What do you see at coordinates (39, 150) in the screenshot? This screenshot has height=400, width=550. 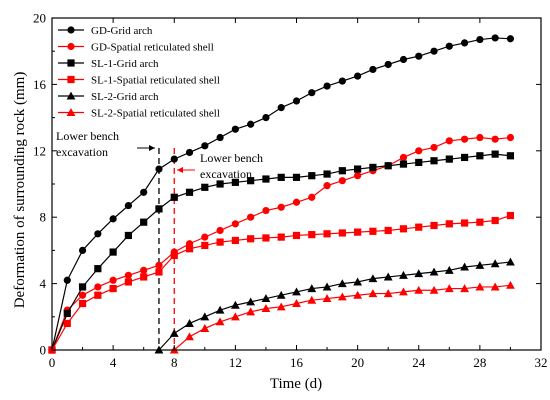 I see `y-tick-label: 12` at bounding box center [39, 150].